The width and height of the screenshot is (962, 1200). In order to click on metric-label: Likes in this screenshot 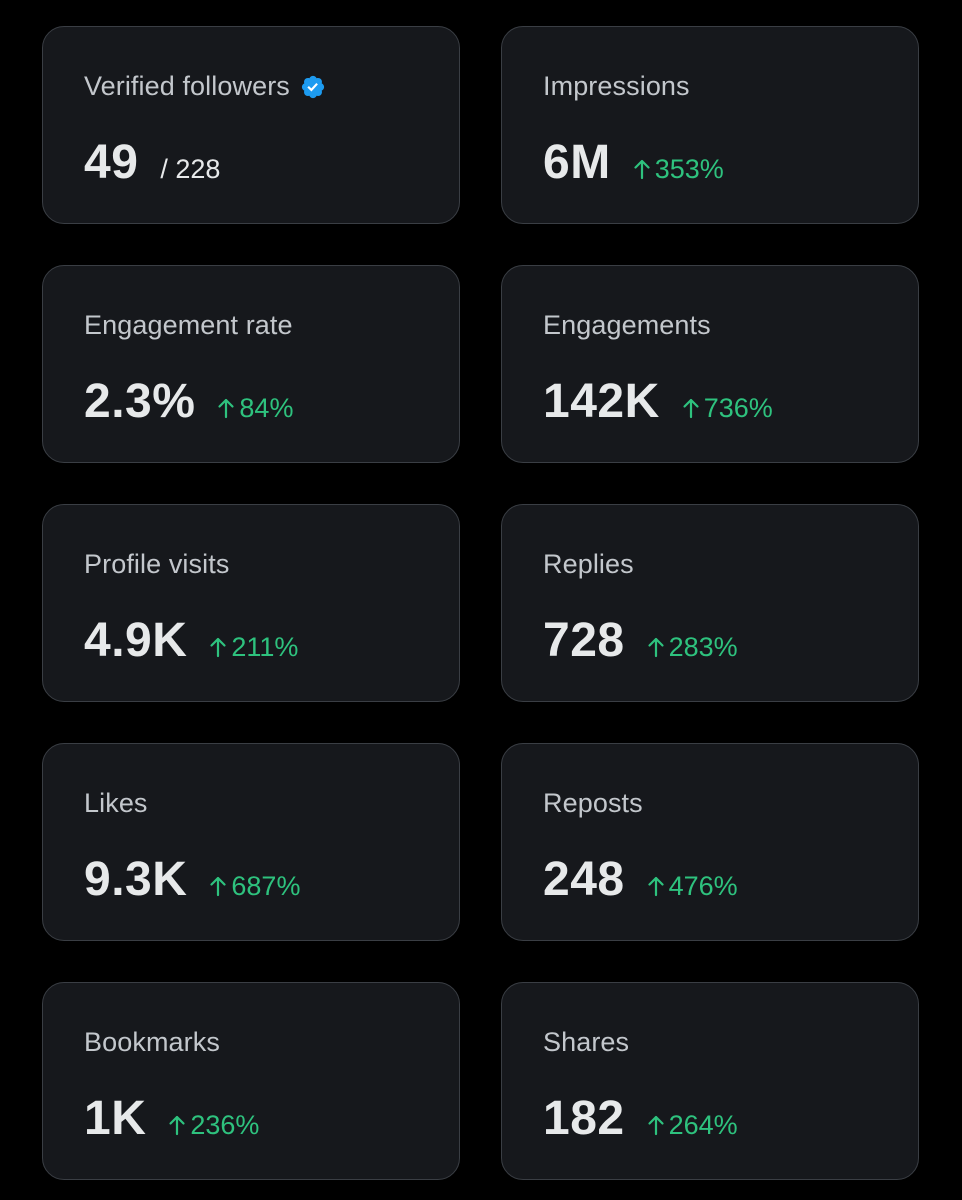, I will do `click(116, 803)`.